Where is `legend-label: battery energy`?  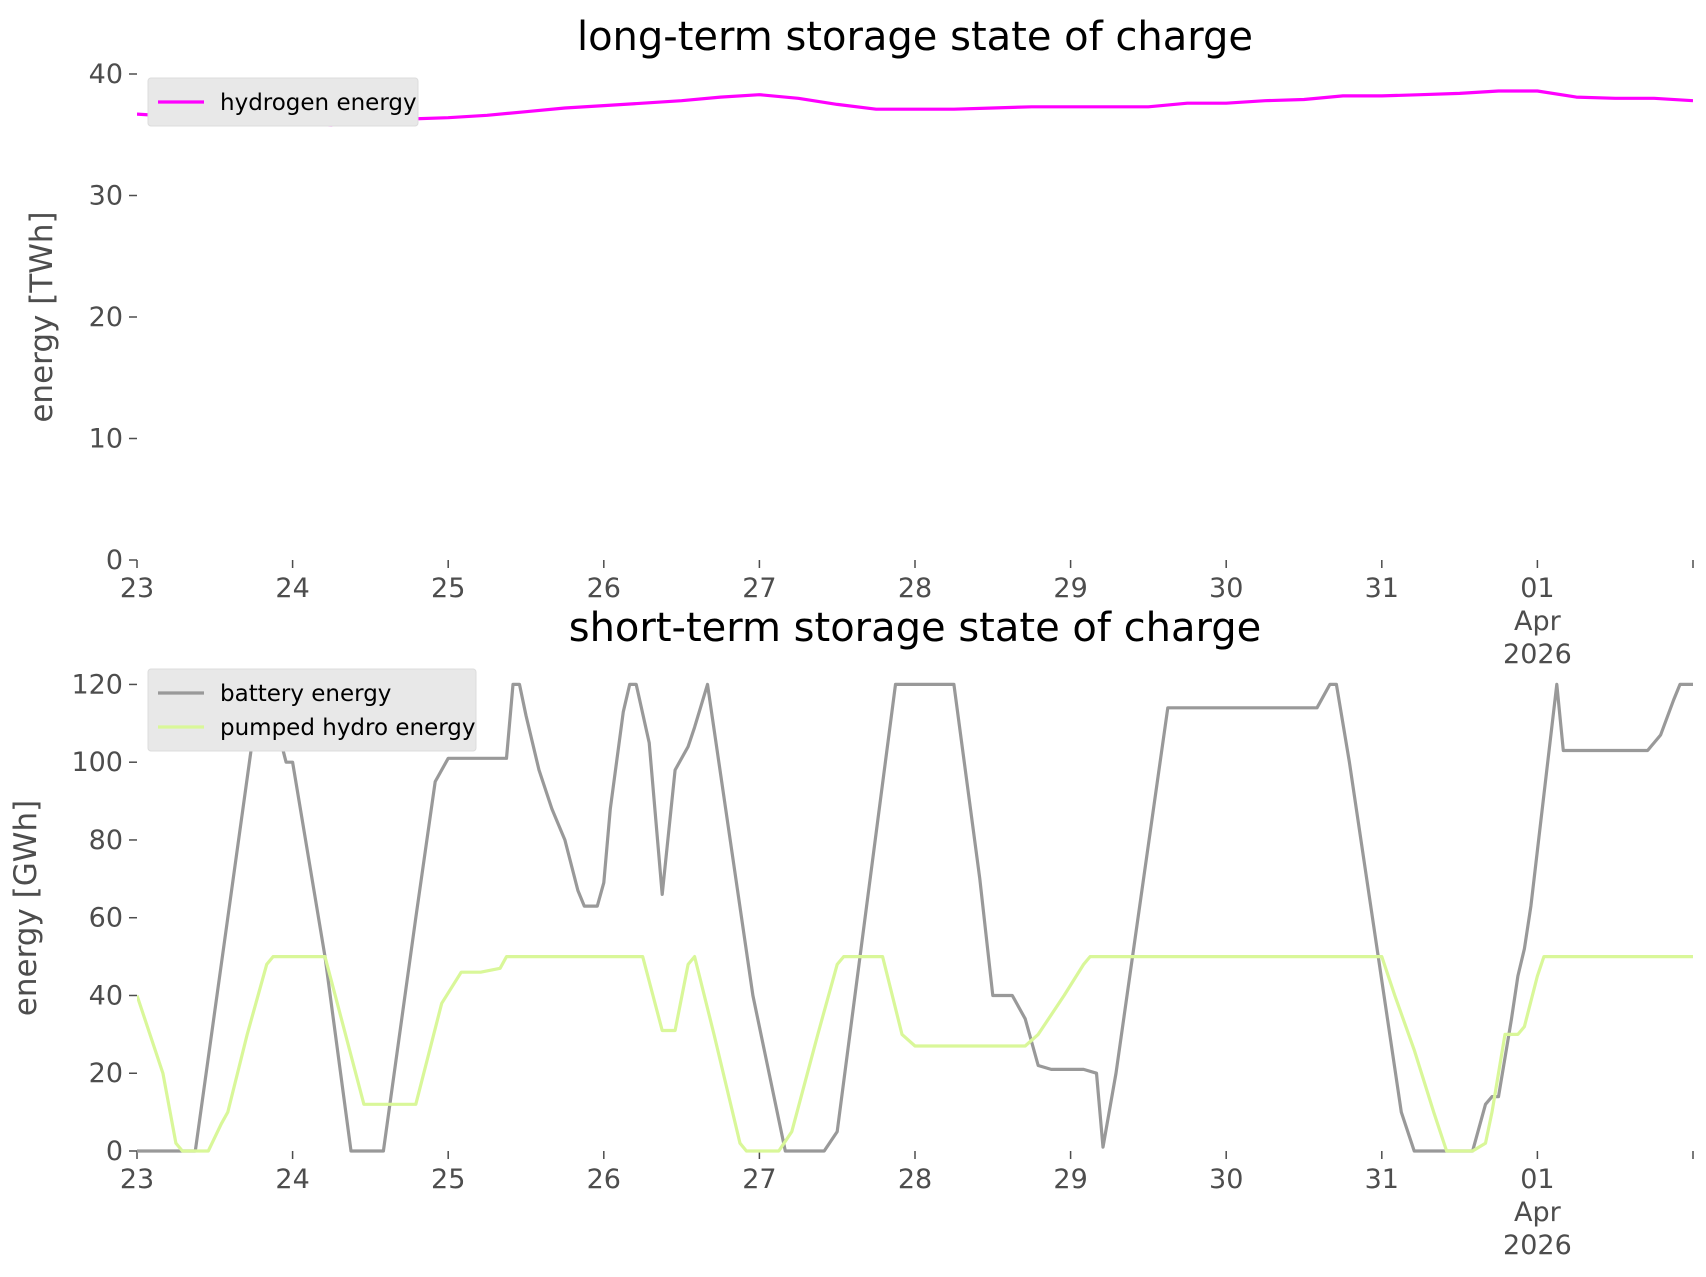 legend-label: battery energy is located at coordinates (305, 694).